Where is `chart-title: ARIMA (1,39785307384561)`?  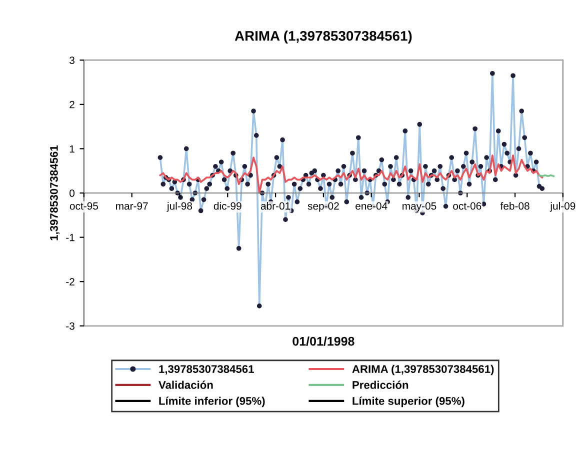 chart-title: ARIMA (1,39785307384561) is located at coordinates (323, 37).